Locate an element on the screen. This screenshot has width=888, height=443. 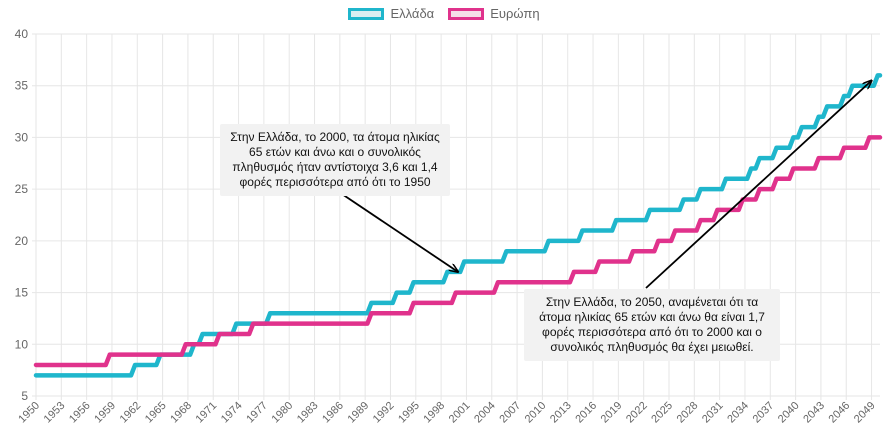
y-tick-label: 30 is located at coordinates (22, 137).